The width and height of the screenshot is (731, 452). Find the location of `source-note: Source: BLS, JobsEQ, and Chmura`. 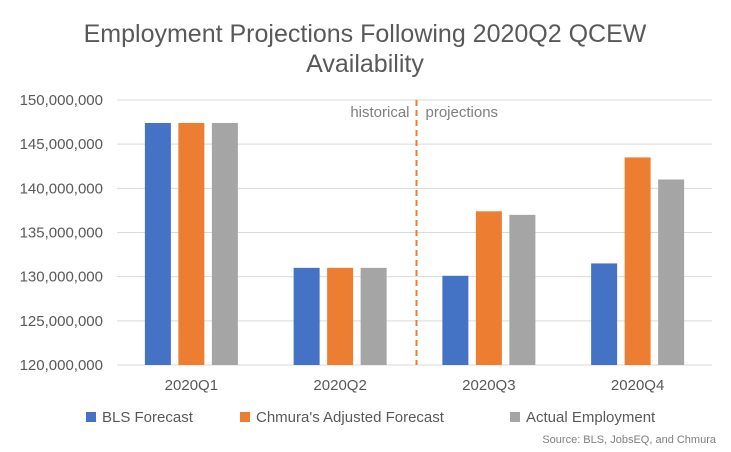

source-note: Source: BLS, JobsEQ, and Chmura is located at coordinates (629, 440).